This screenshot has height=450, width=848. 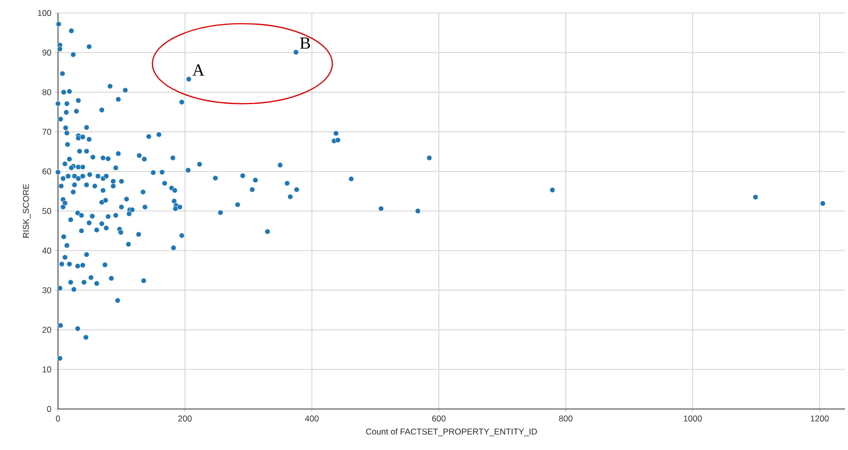 What do you see at coordinates (45, 13) in the screenshot?
I see `y-tick-label: 100` at bounding box center [45, 13].